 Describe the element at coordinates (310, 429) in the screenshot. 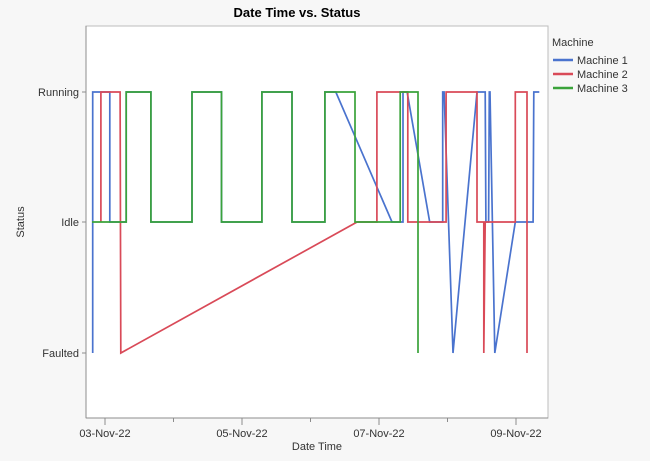

I see `x-axis-ticks: 03-Nov-22 05-Nov-22 07-Nov-22 09-Nov-22` at that location.